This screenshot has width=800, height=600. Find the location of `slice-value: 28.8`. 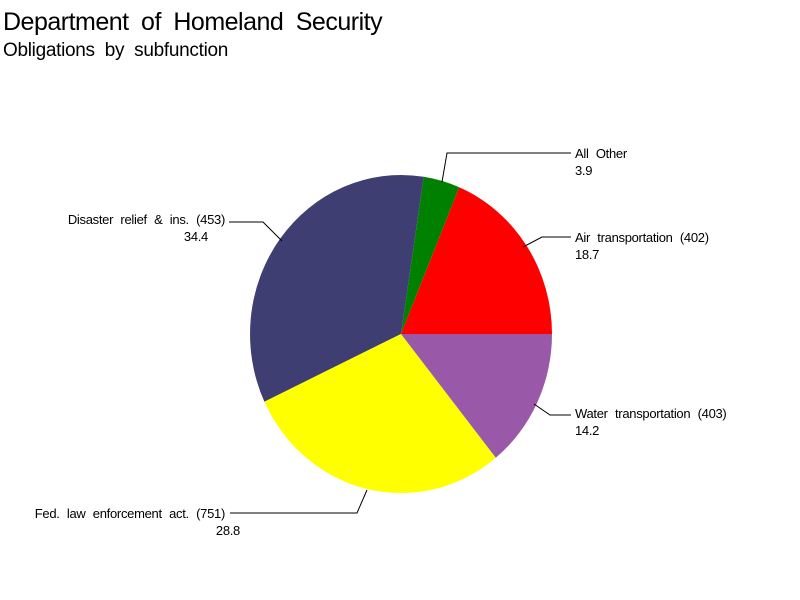

slice-value: 28.8 is located at coordinates (227, 530).